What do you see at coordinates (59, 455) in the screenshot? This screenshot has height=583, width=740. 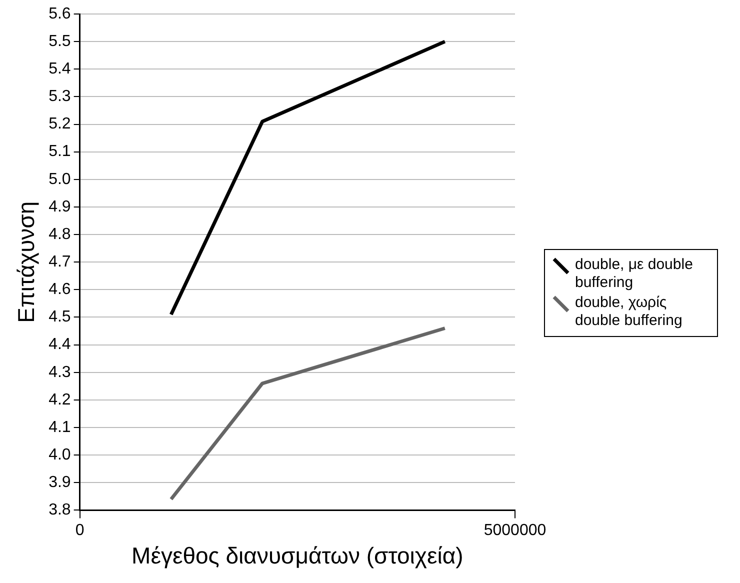 I see `y-tick-label: 4.0` at bounding box center [59, 455].